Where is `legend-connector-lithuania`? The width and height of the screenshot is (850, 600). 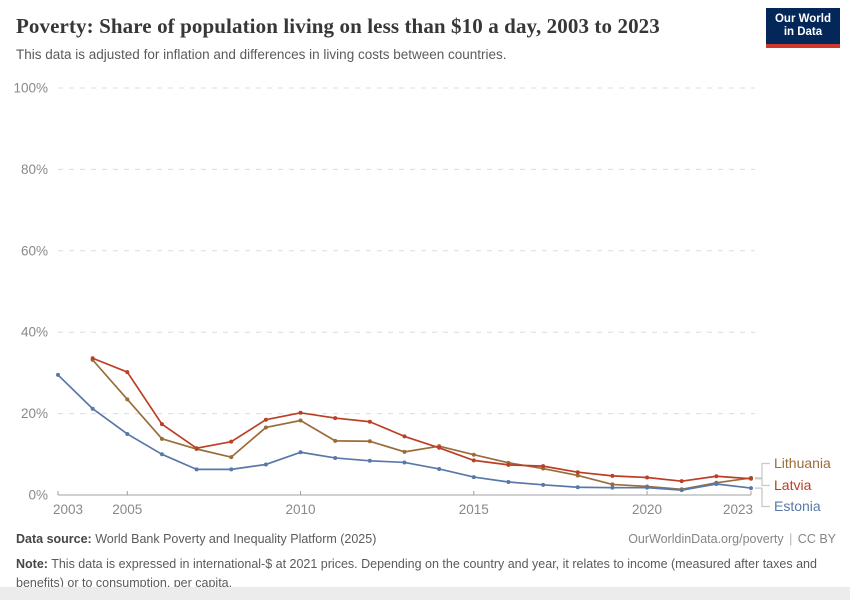
legend-connector-lithuania is located at coordinates (762, 470).